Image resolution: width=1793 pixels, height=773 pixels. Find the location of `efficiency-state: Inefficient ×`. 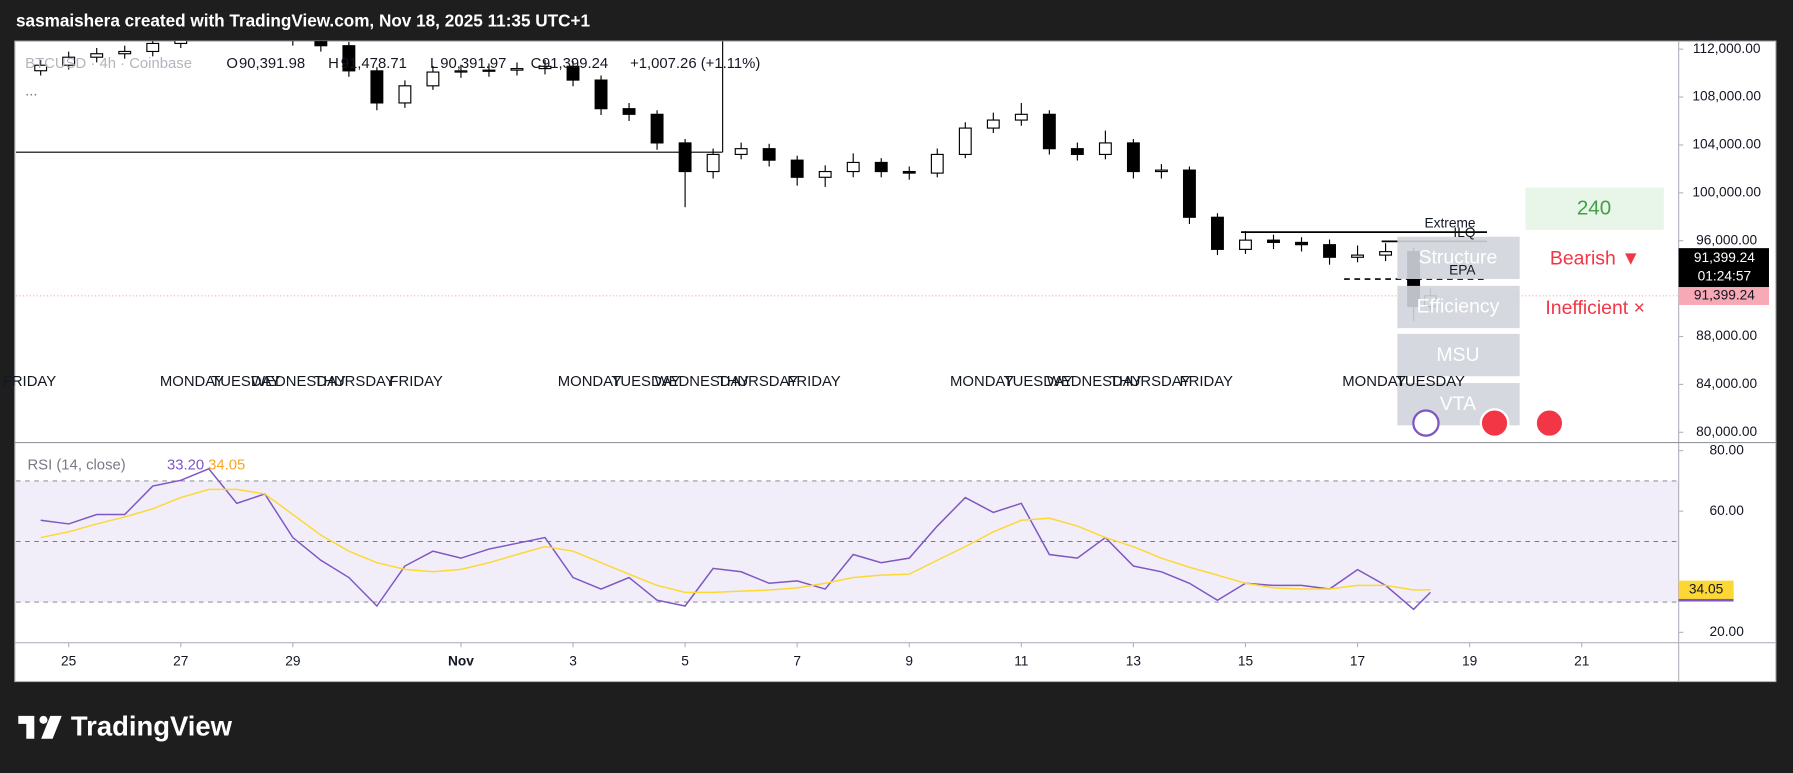

efficiency-state: Inefficient × is located at coordinates (1595, 308).